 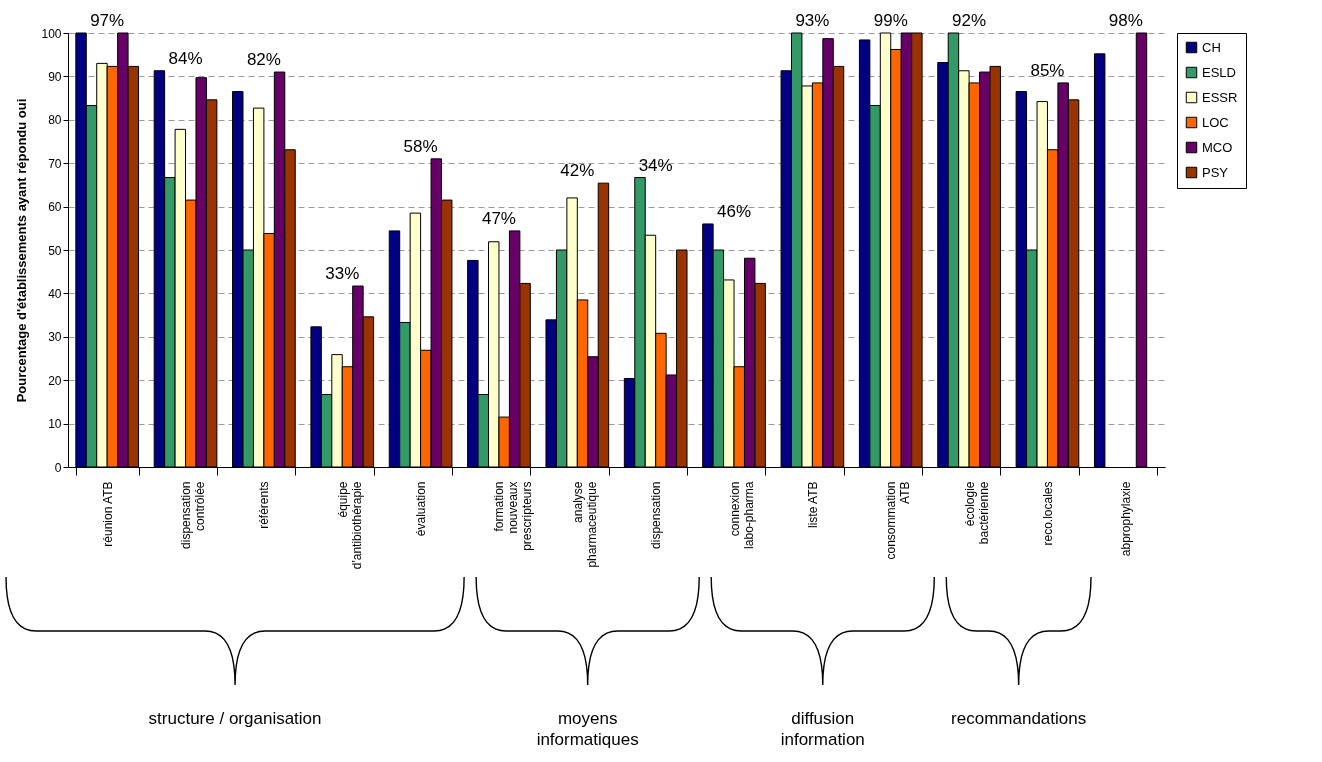 I want to click on x-tick-label: consommation ATB, so click(x=898, y=520).